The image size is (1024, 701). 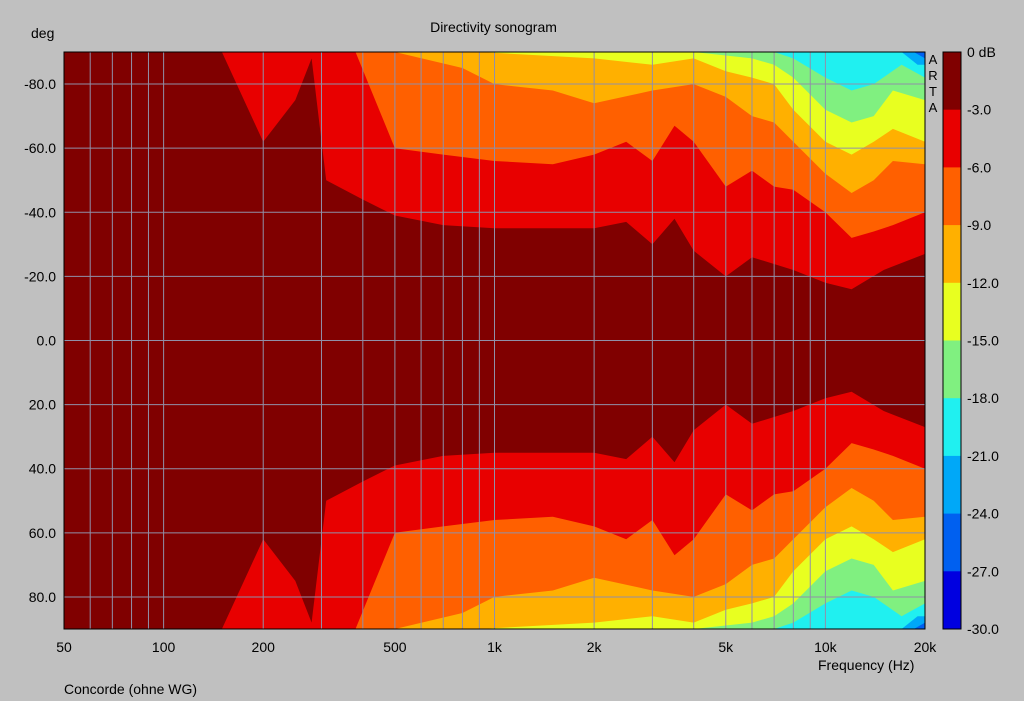 What do you see at coordinates (866, 665) in the screenshot?
I see `x-axis-label: Frequency (Hz)` at bounding box center [866, 665].